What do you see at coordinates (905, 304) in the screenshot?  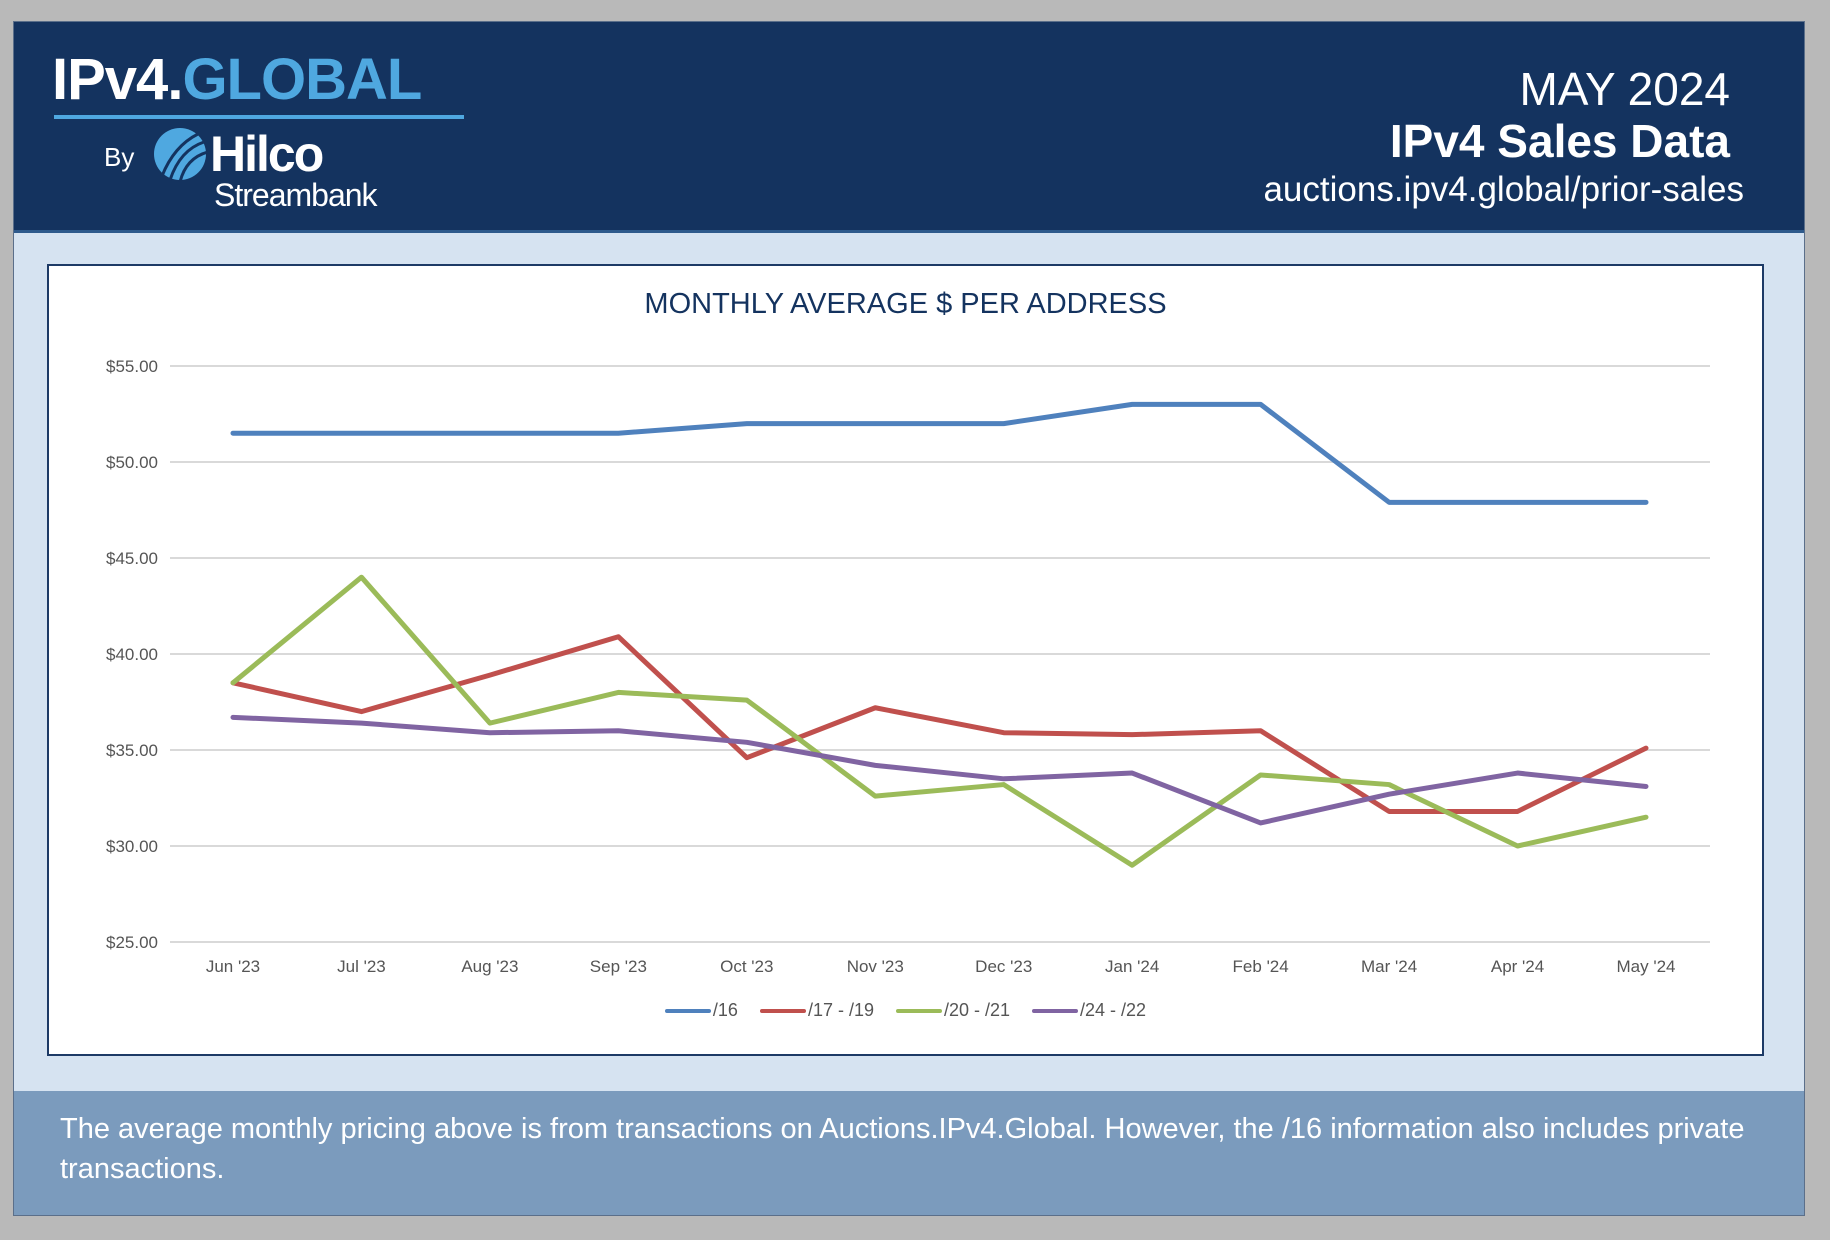 I see `chart-title: MONTHLY AVERAGE $ PER ADDRESS` at bounding box center [905, 304].